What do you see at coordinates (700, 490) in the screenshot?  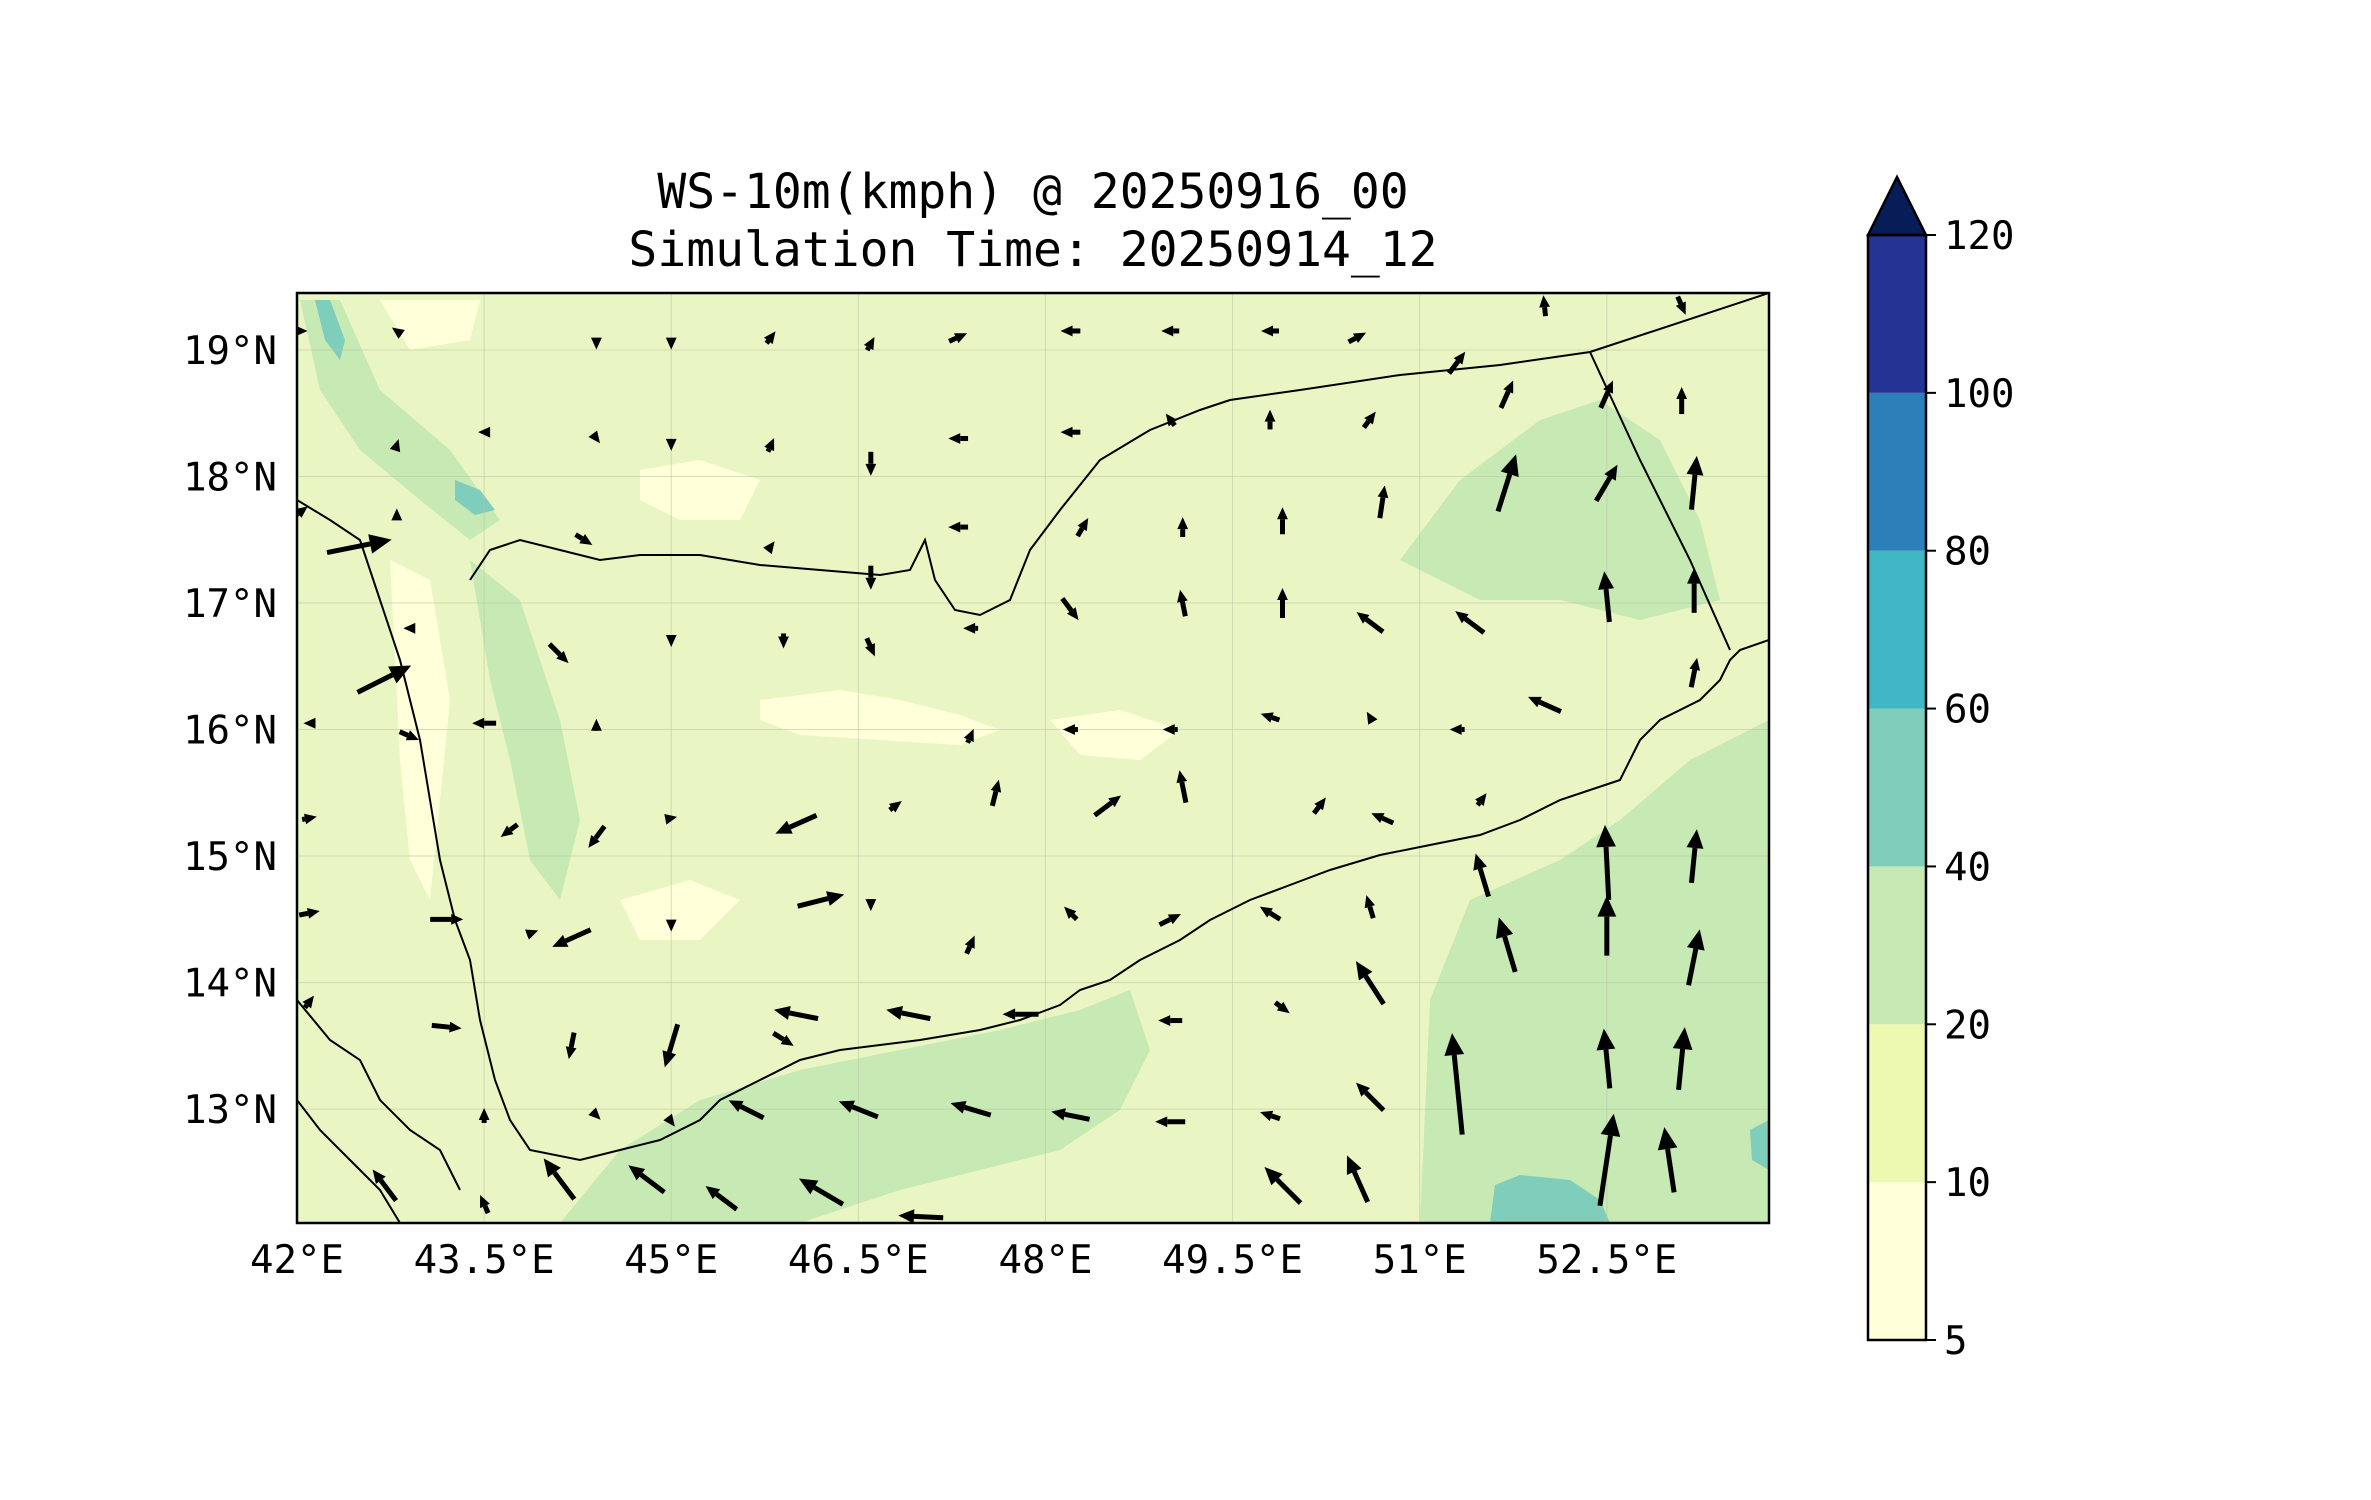 I see `contour-low-central-north` at bounding box center [700, 490].